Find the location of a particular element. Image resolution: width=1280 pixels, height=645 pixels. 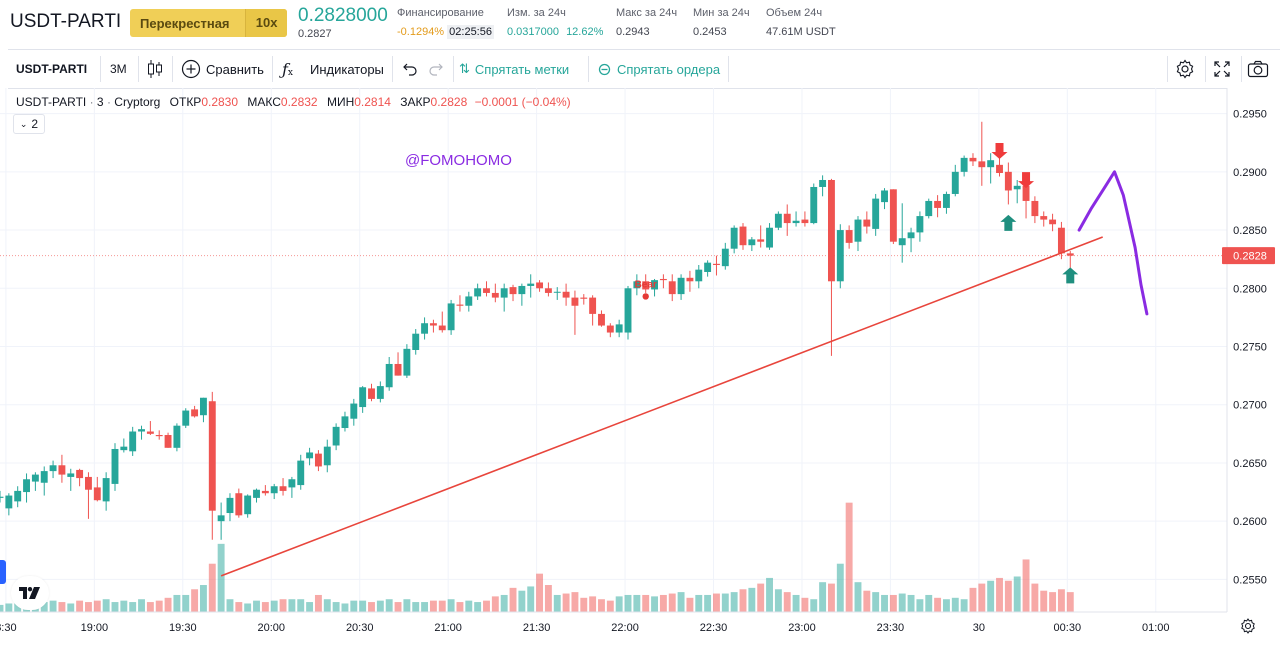

forecast-curve is located at coordinates (1113, 243).